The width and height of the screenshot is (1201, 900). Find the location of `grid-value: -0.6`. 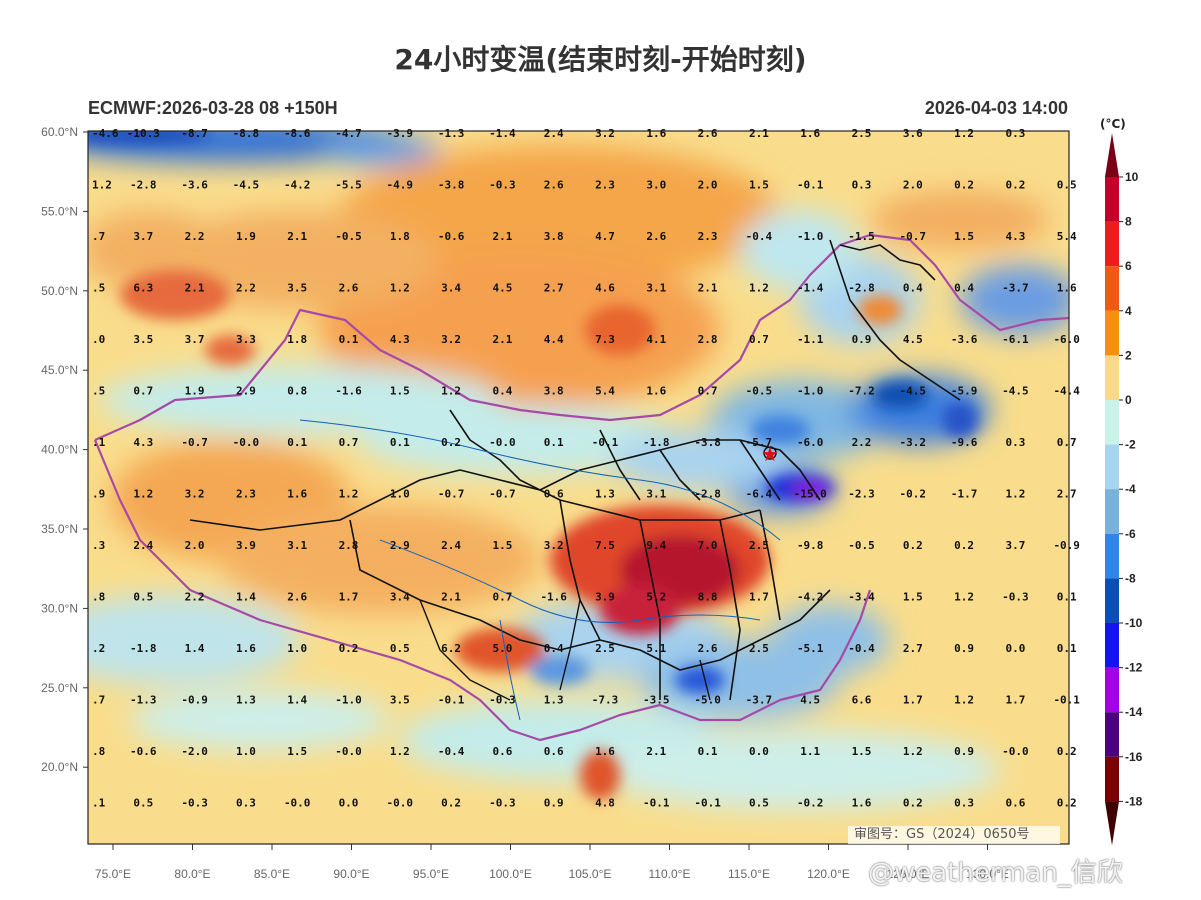

grid-value: -0.6 is located at coordinates (451, 236).